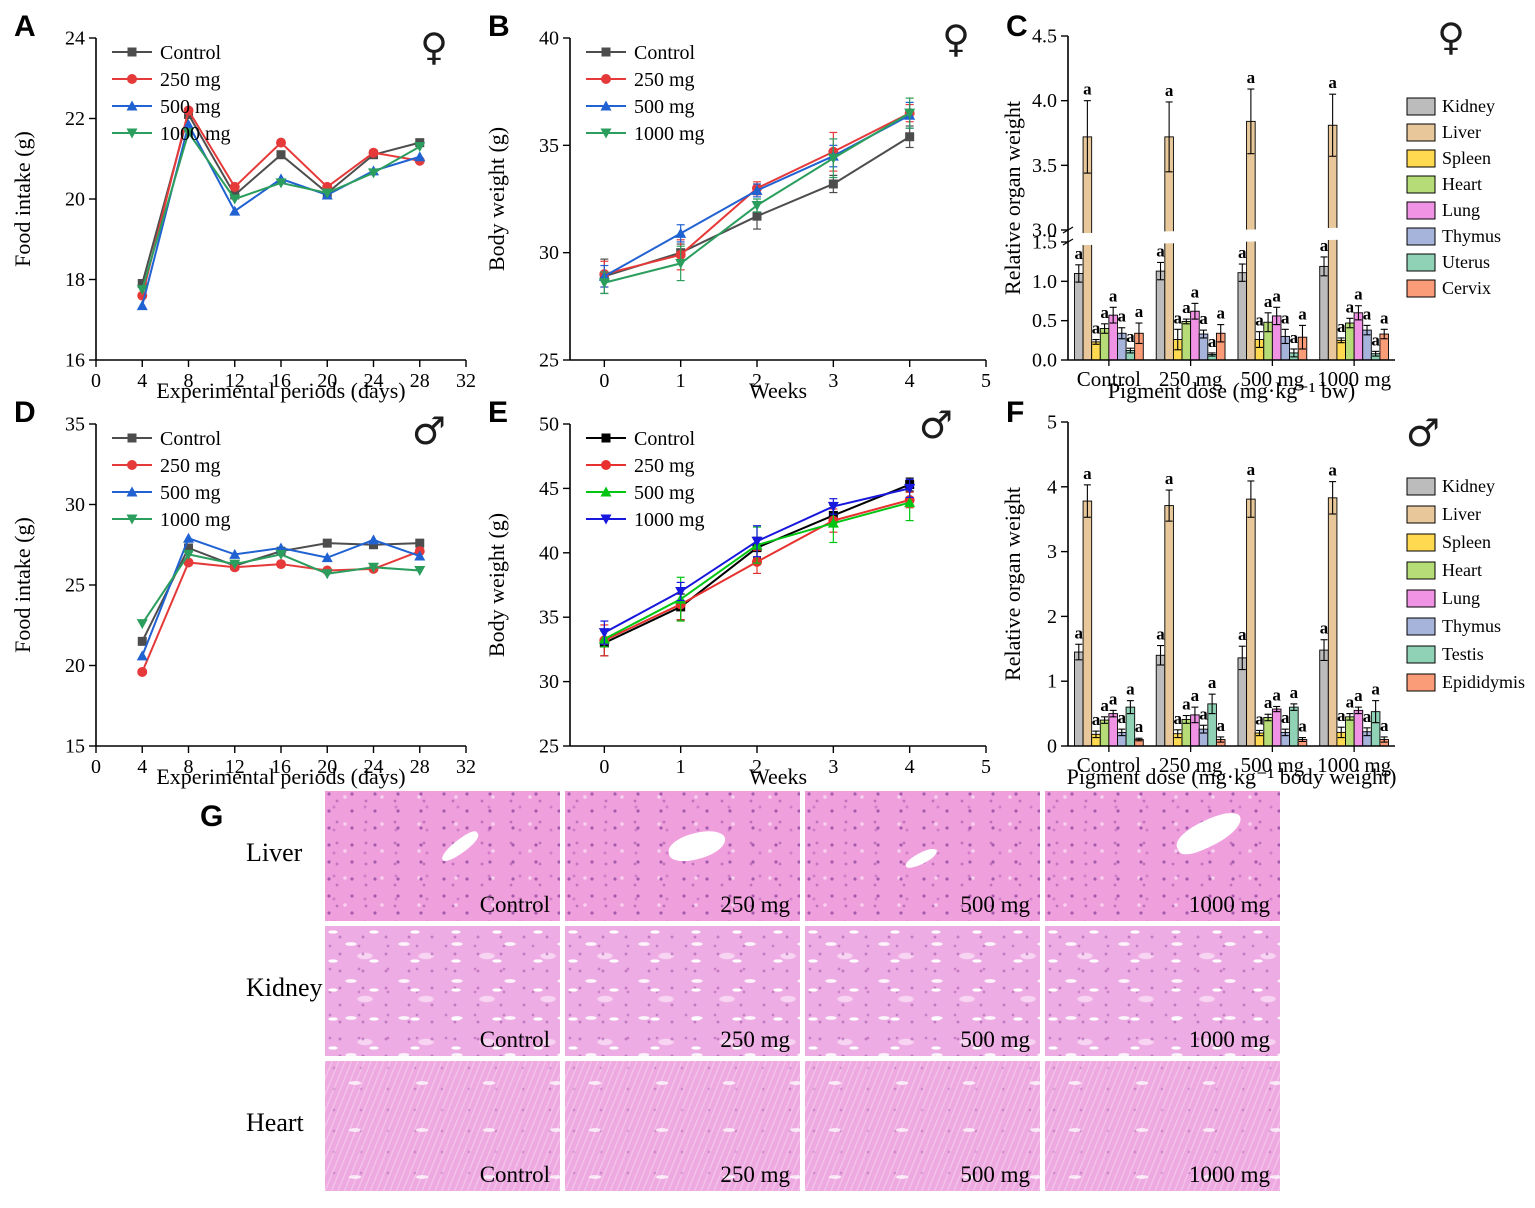 The height and width of the screenshot is (1208, 1535). I want to click on svg-text: 50, so click(549, 425).